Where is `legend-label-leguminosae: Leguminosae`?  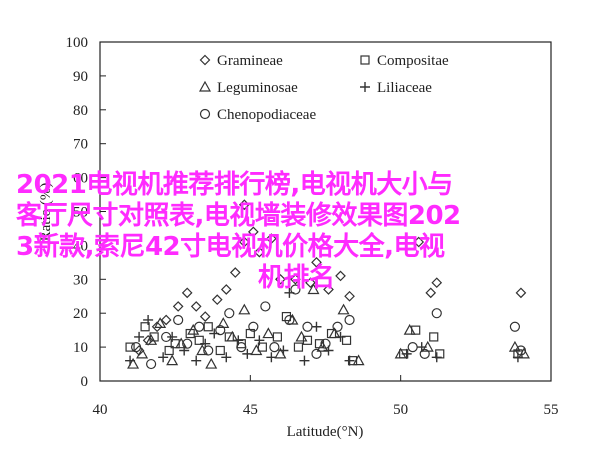 legend-label-leguminosae: Leguminosae is located at coordinates (257, 88).